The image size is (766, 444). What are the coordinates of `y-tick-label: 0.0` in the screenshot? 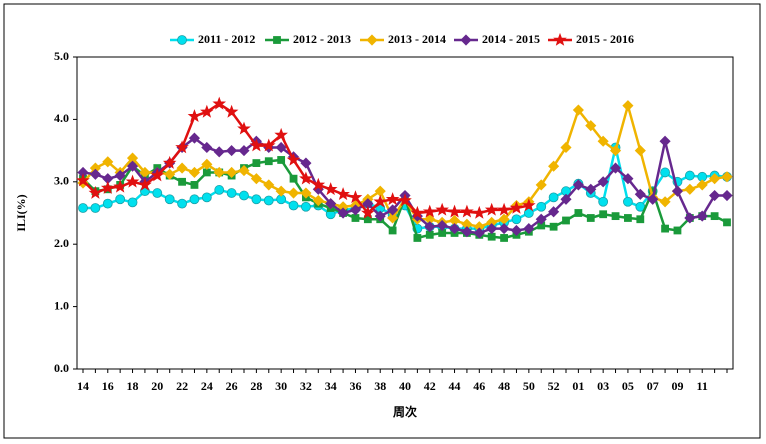 It's located at (61, 368).